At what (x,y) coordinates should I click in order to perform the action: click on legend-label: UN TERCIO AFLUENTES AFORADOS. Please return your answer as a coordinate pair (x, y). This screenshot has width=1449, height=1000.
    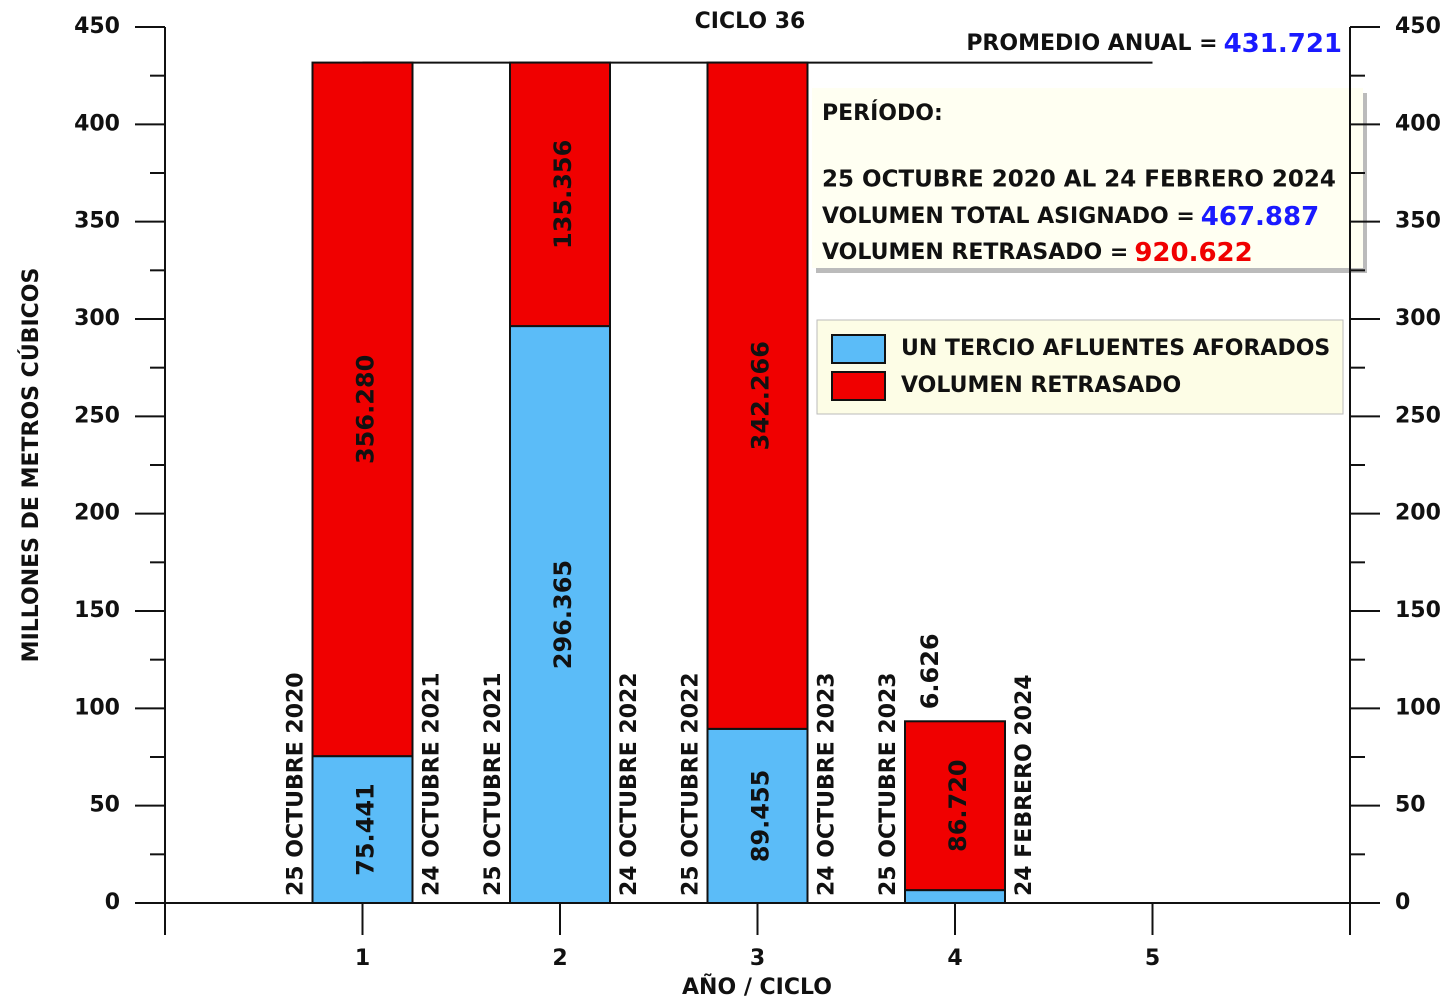
    Looking at the image, I should click on (1115, 348).